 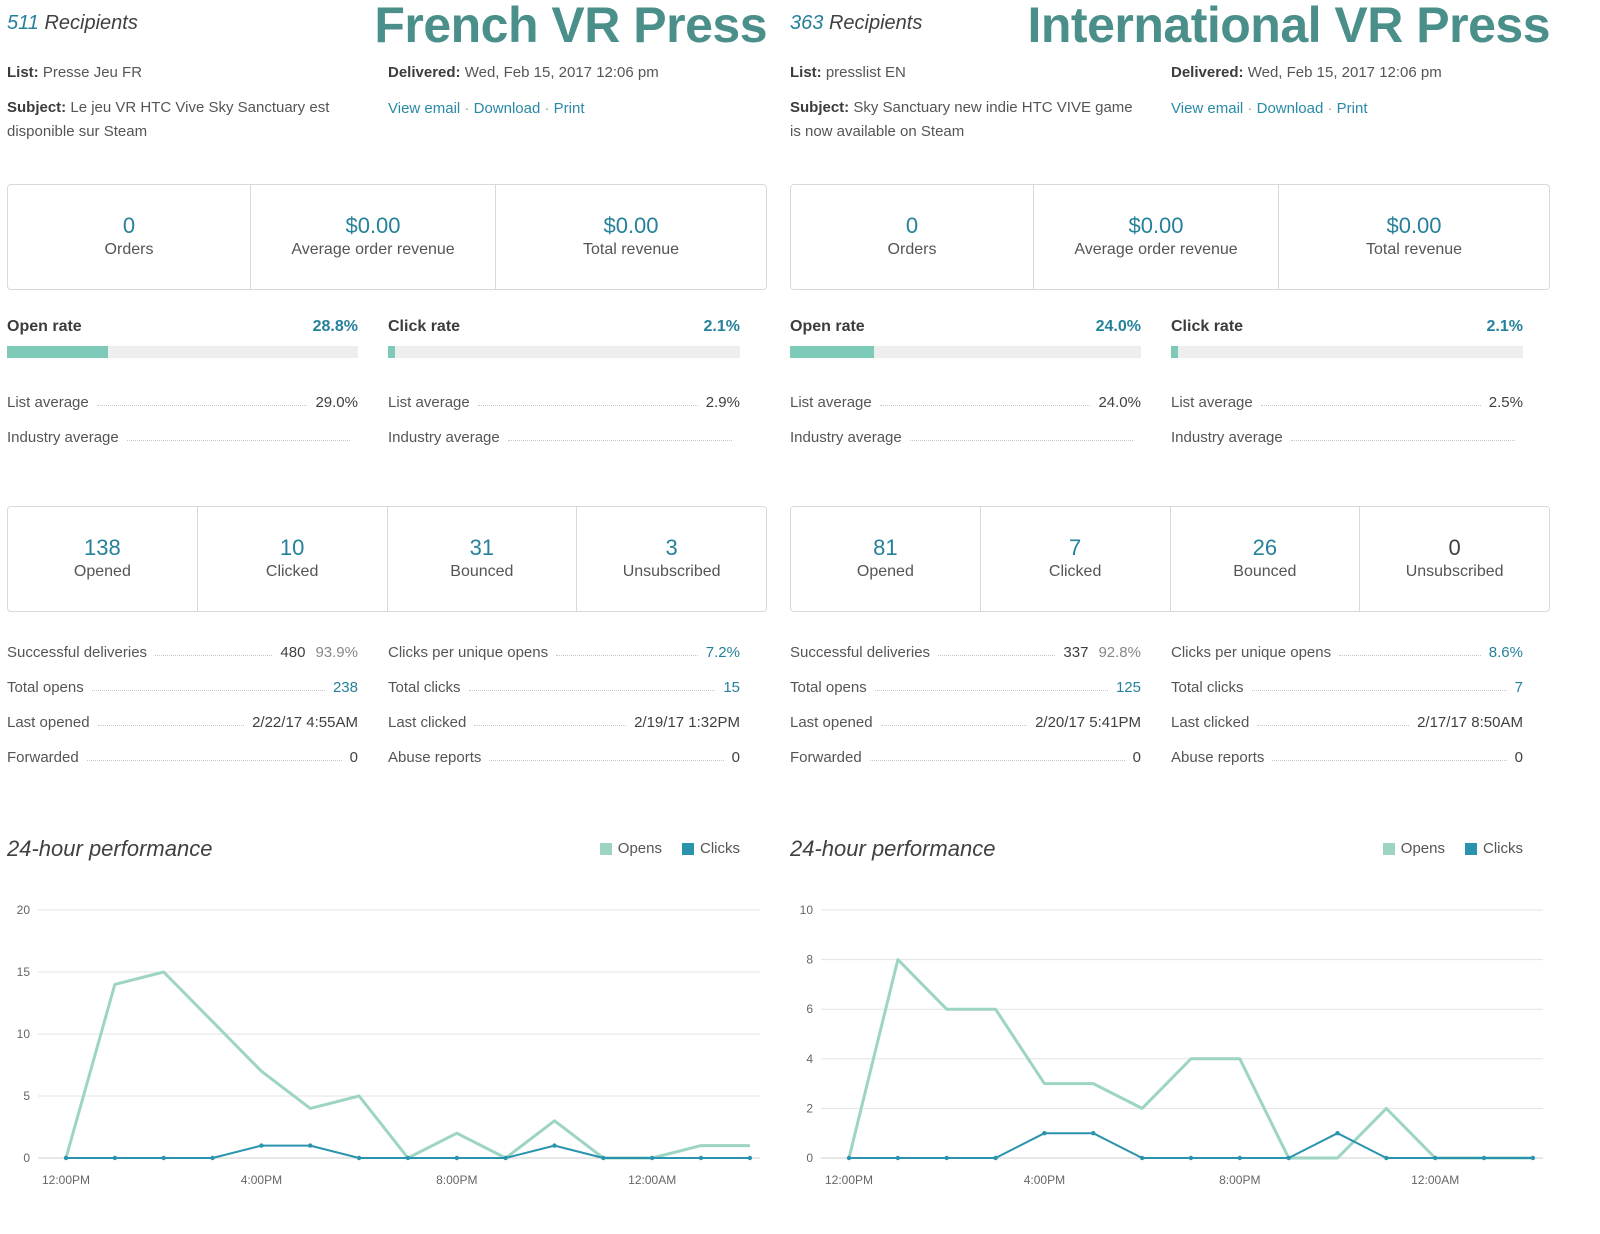 I want to click on successful-deliveries: Successful deliveries 337 92.8%, so click(x=965, y=650).